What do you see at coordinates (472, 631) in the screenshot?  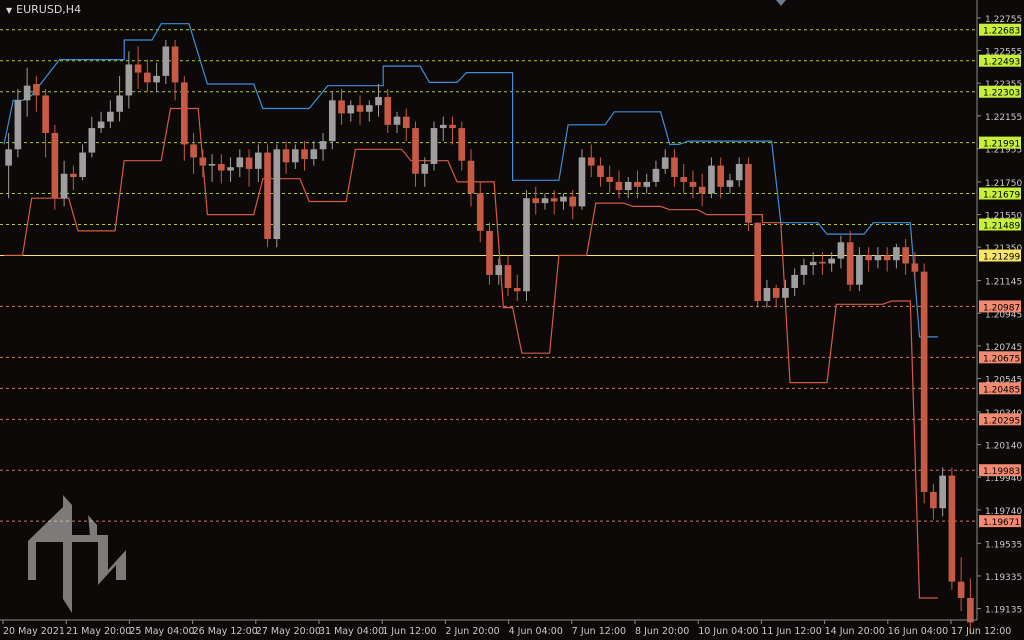 I see `time-label: 2 Jun 20:00` at bounding box center [472, 631].